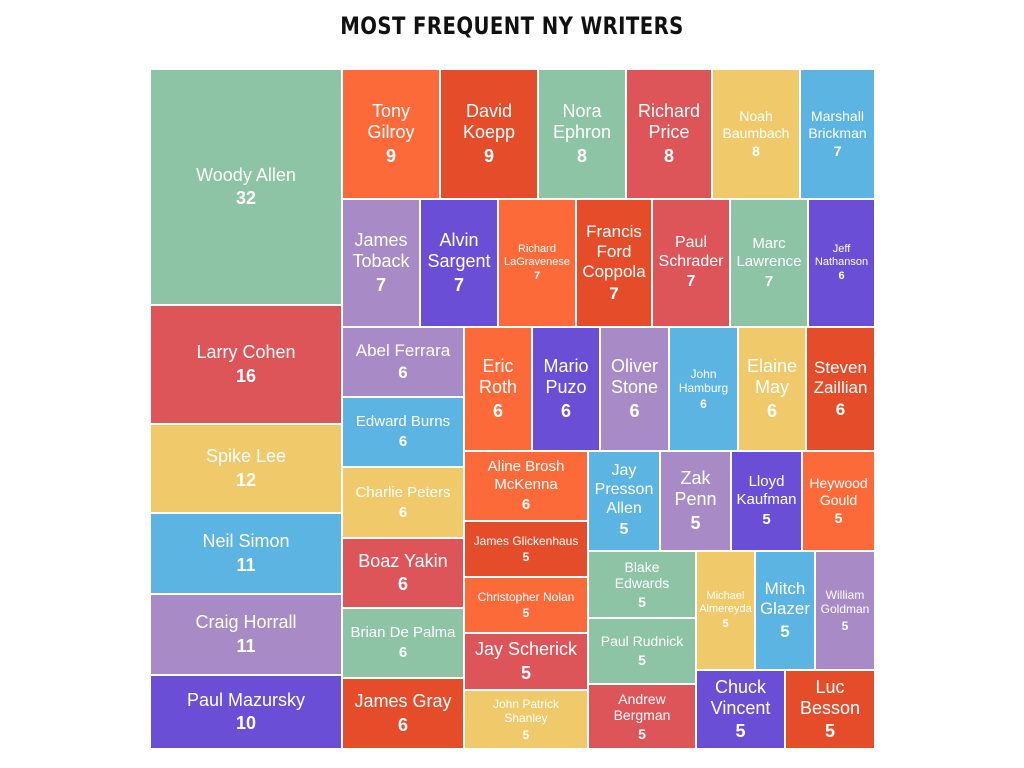 The image size is (1024, 768). Describe the element at coordinates (391, 122) in the screenshot. I see `tile-label: Tony Gilroy` at that location.